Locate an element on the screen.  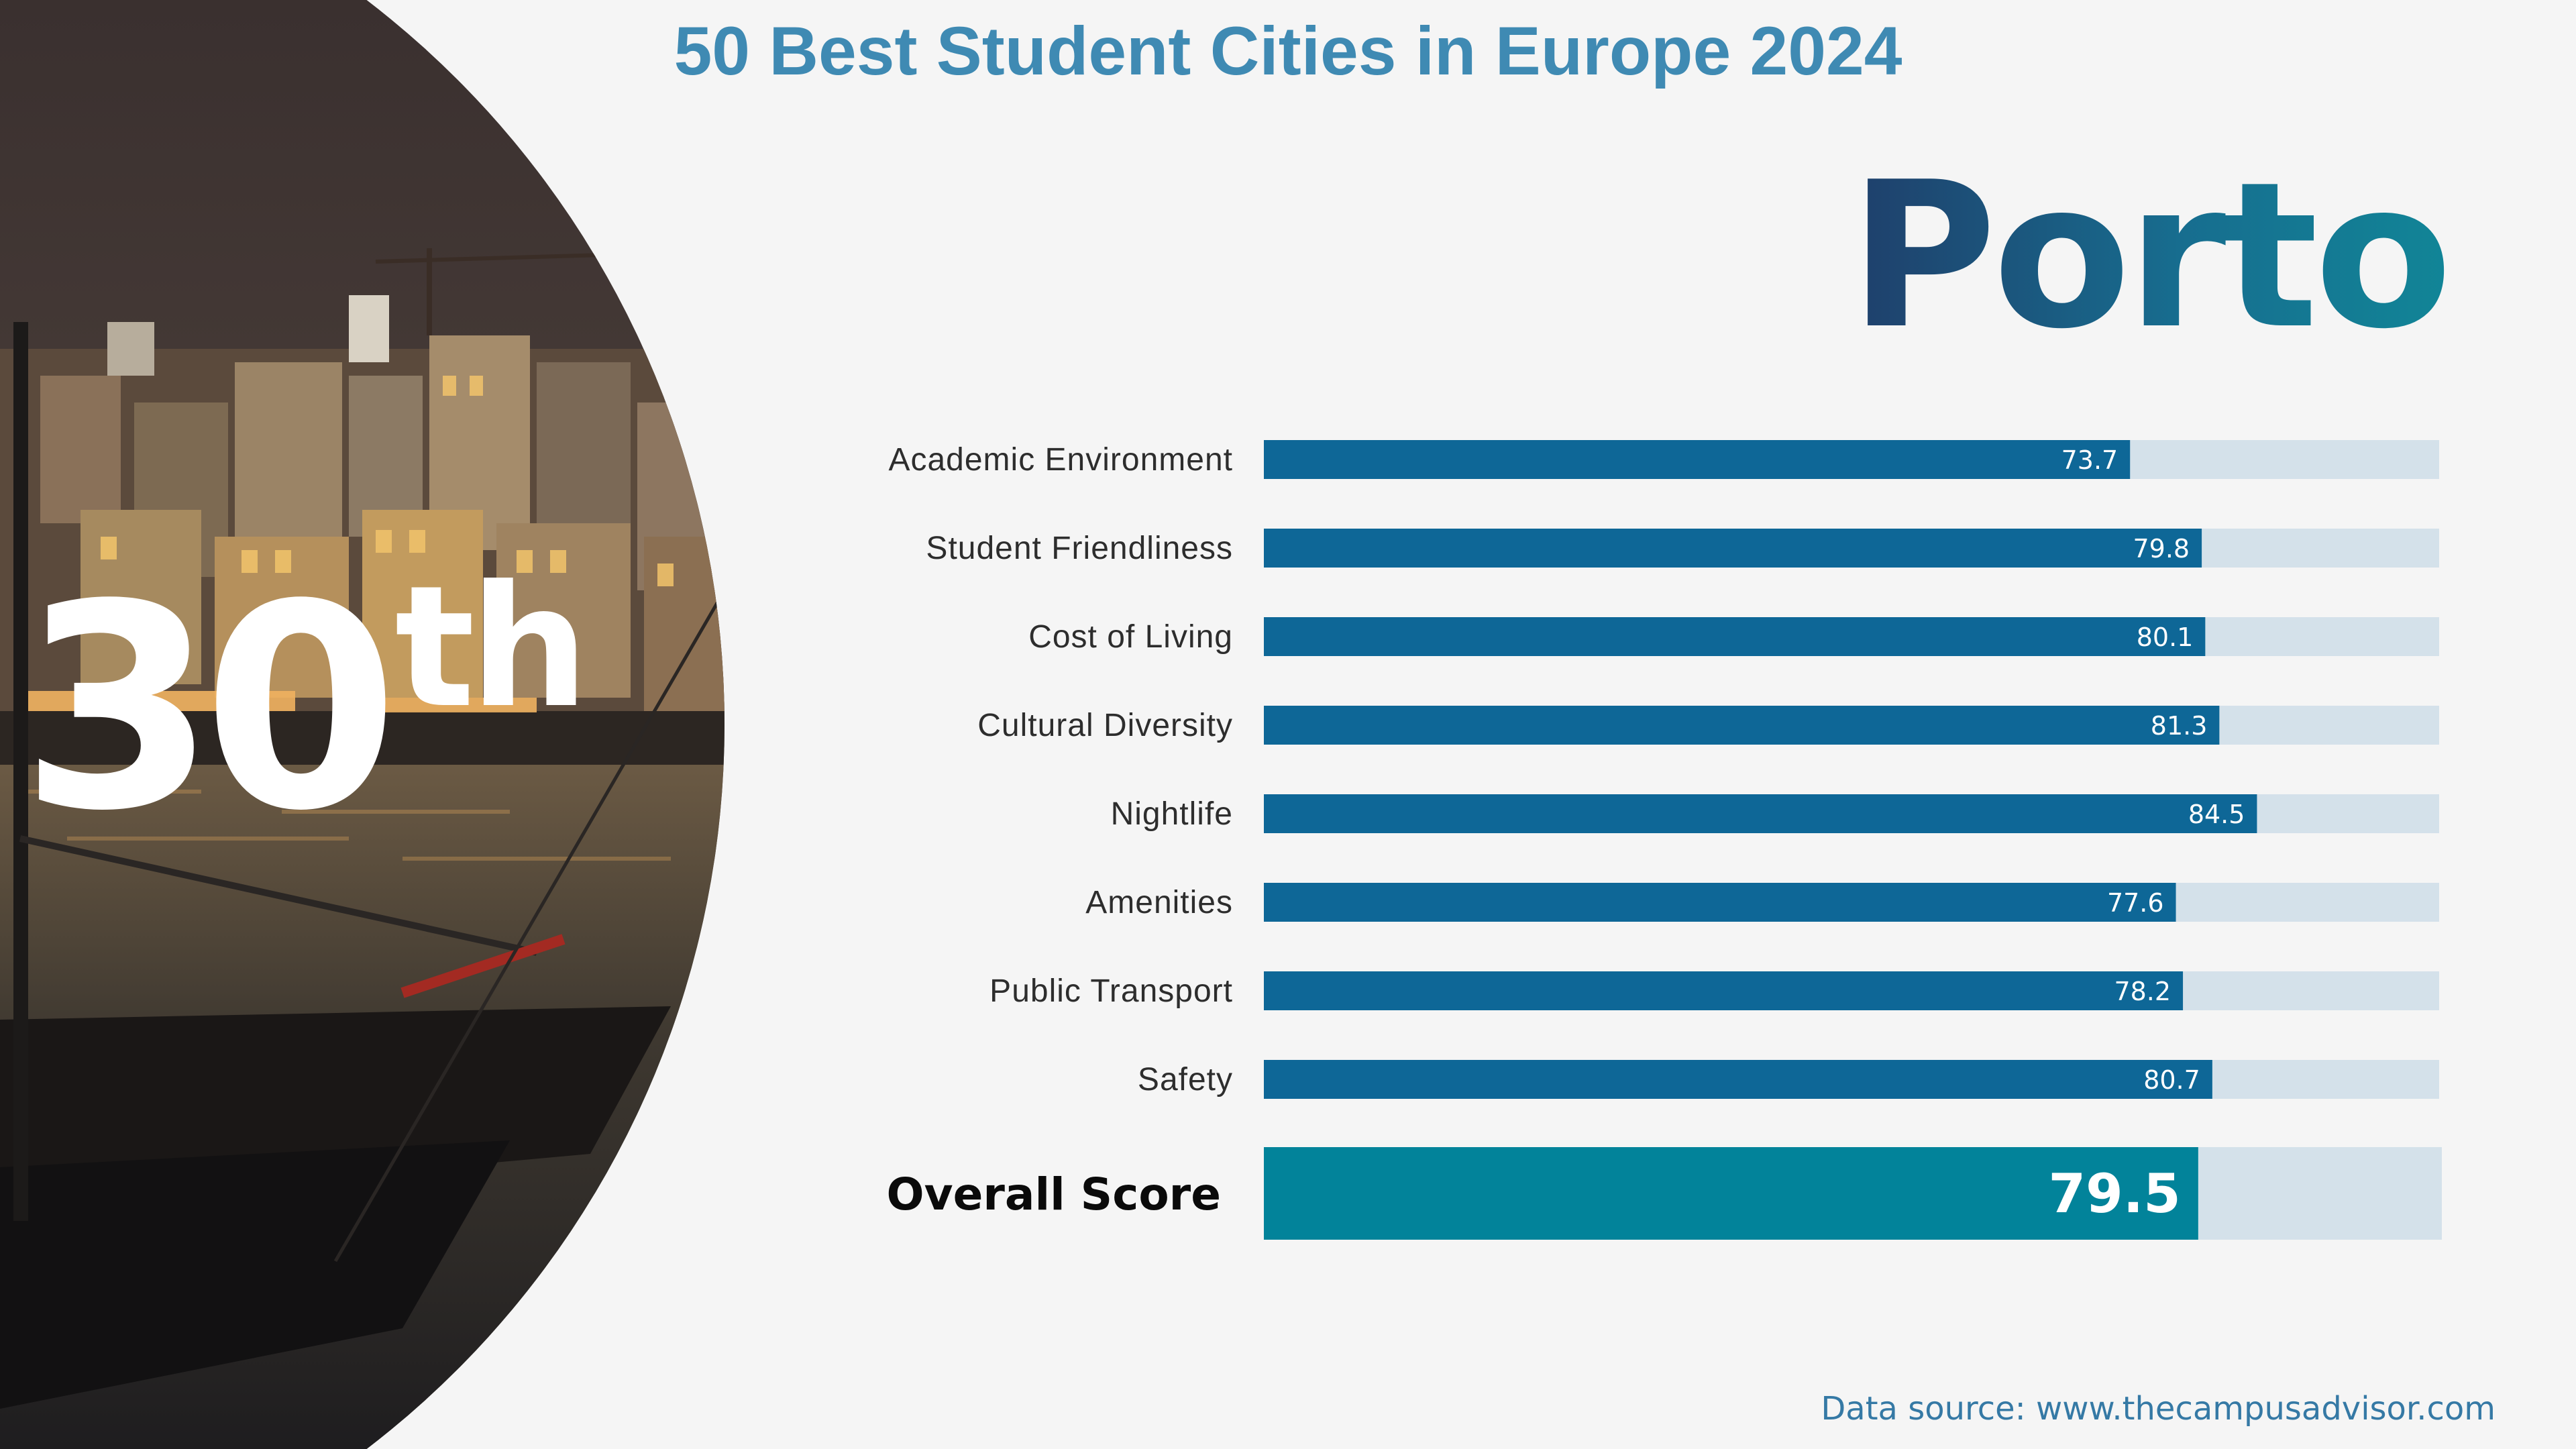
category-label: Cultural Diversity is located at coordinates (1105, 725).